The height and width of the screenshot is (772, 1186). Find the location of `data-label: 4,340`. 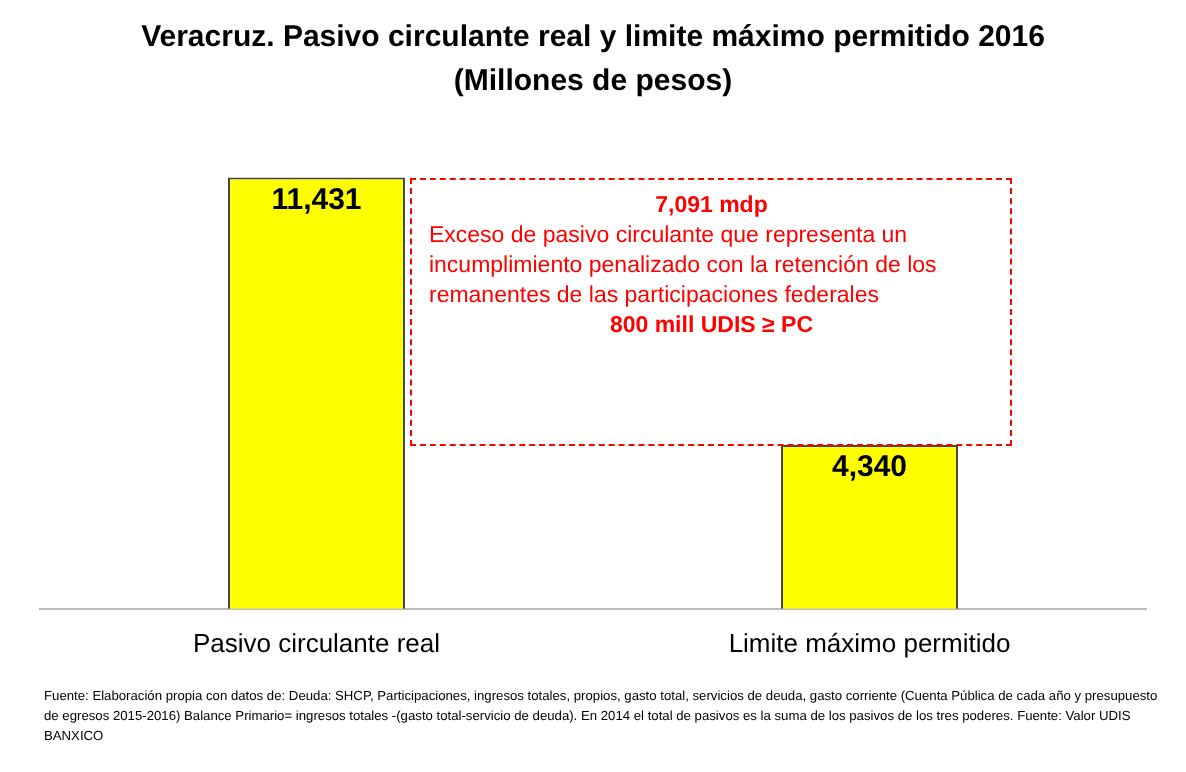

data-label: 4,340 is located at coordinates (869, 467).